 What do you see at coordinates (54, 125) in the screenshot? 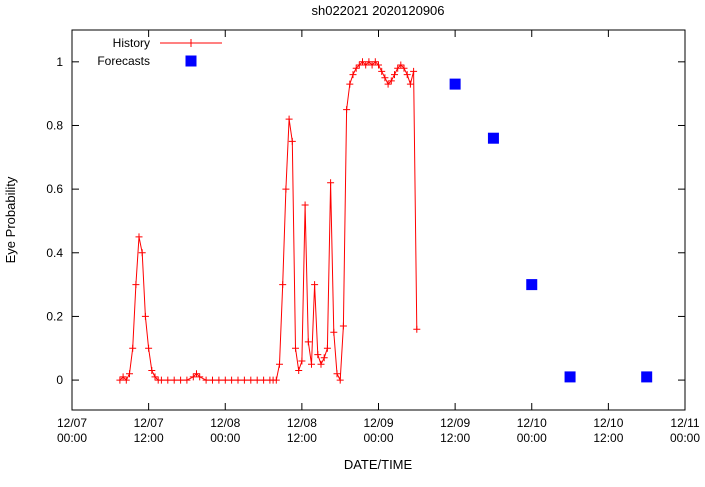
I see `y-tick-label: 0.8` at bounding box center [54, 125].